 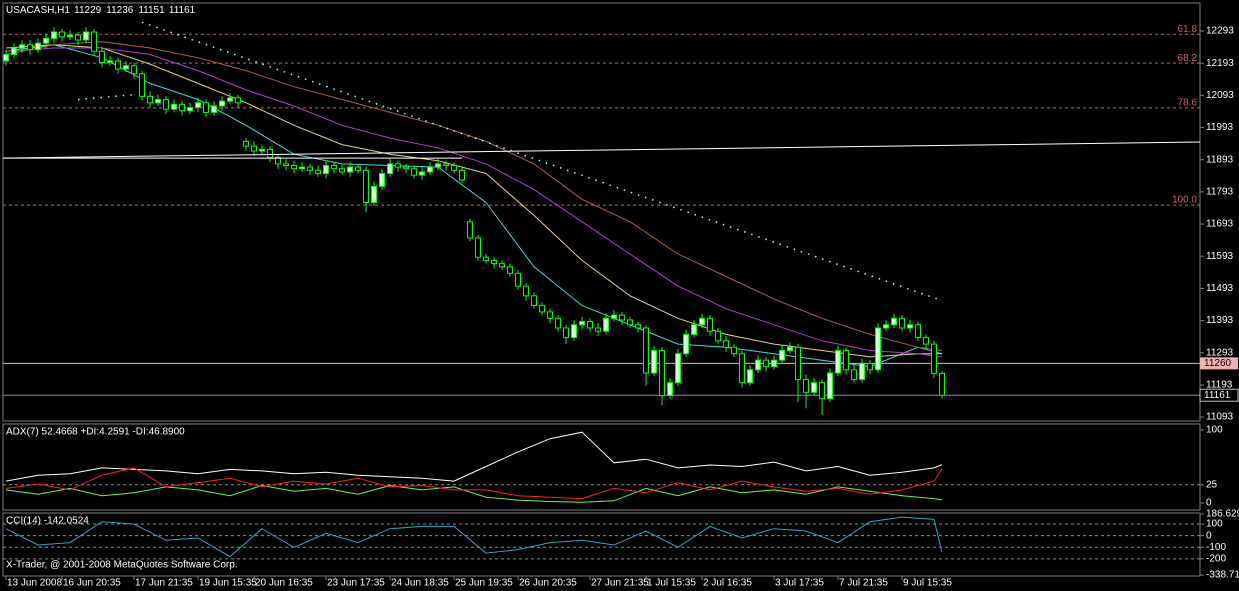 What do you see at coordinates (284, 583) in the screenshot?
I see `x-tick-label: 20 Jun 16:35` at bounding box center [284, 583].